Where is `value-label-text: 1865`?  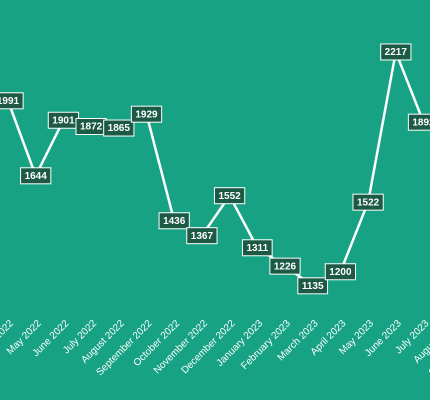
value-label-text: 1865 is located at coordinates (119, 128).